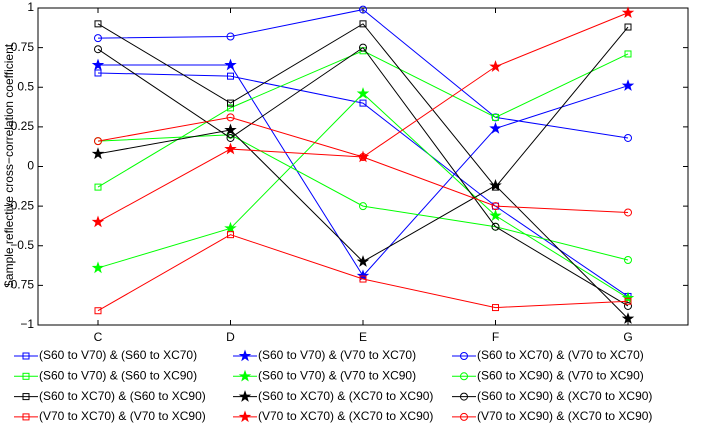 The height and width of the screenshot is (428, 702). I want to click on x-tick-label: E, so click(363, 337).